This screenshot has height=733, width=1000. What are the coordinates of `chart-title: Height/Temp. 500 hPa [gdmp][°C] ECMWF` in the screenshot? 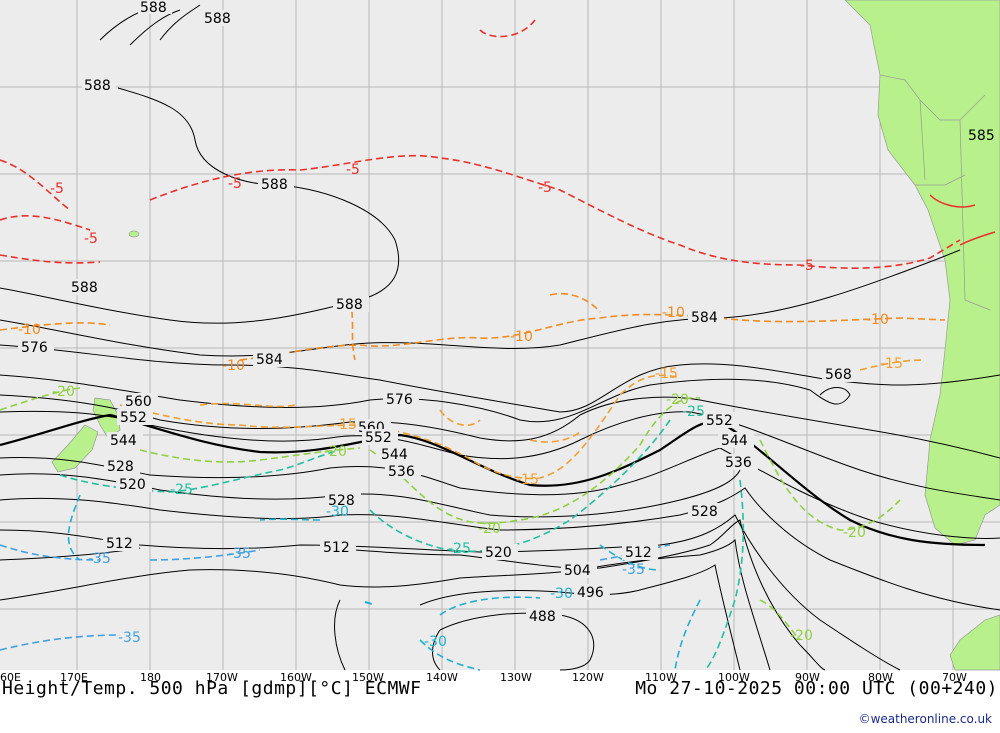 It's located at (212, 688).